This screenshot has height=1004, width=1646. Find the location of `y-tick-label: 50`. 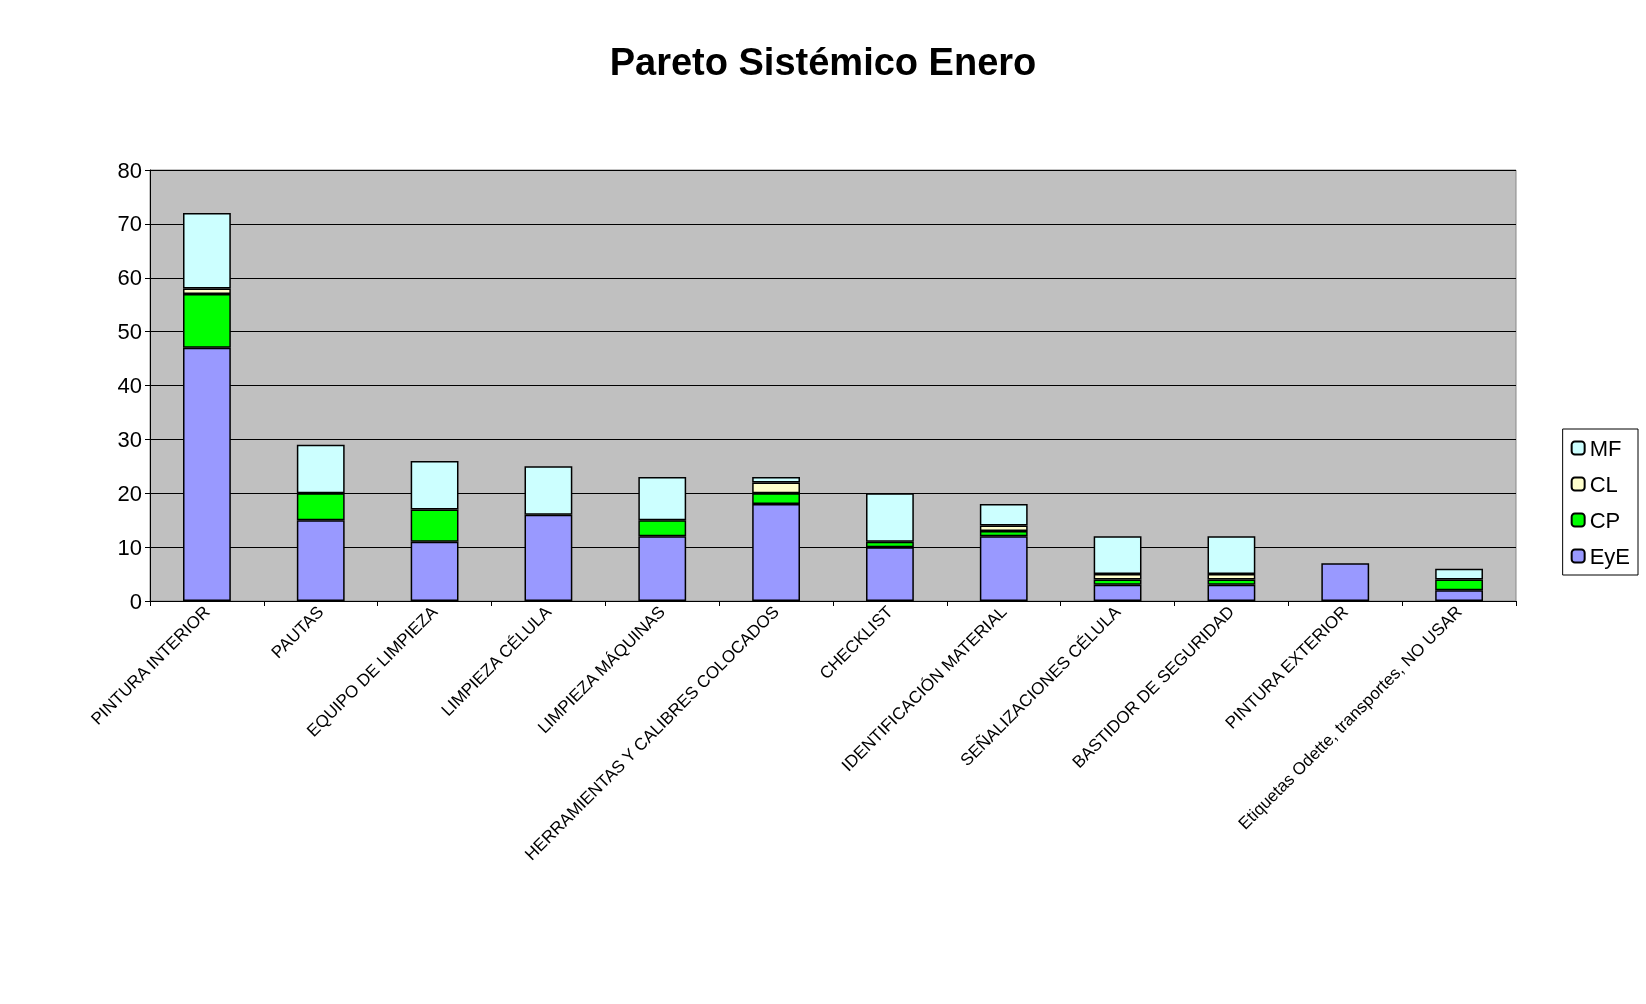

y-tick-label: 50 is located at coordinates (129, 332).